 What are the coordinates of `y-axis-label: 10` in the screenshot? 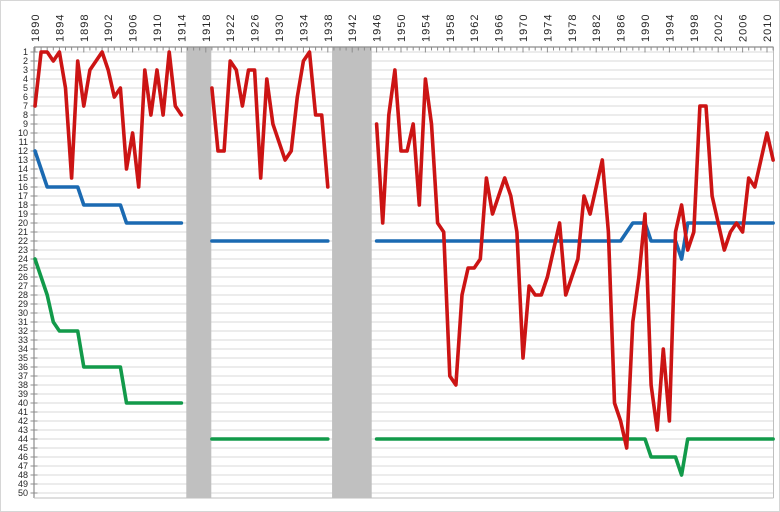 It's located at (23, 133).